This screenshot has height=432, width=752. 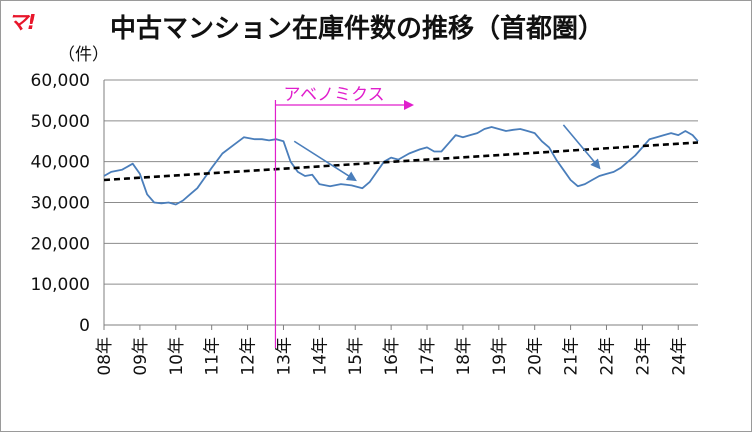 I want to click on x-tick-label: 24年, so click(x=679, y=356).